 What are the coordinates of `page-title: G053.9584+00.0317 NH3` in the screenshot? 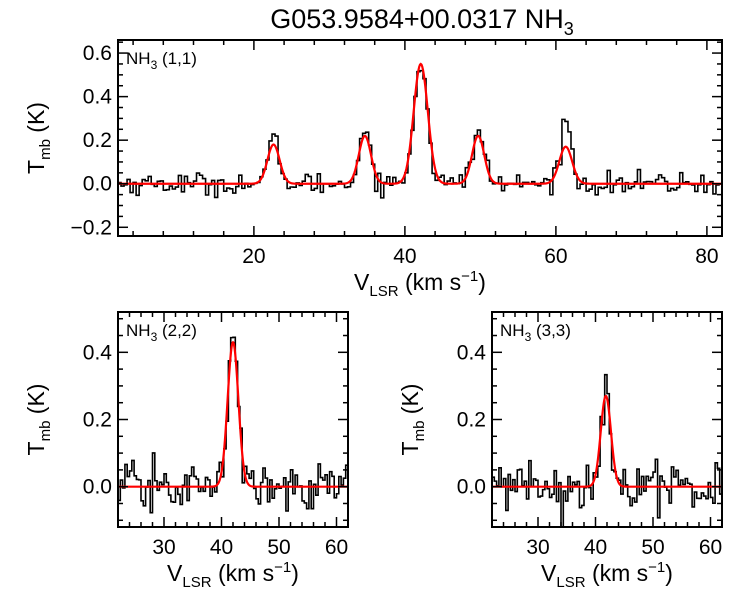 It's located at (422, 21).